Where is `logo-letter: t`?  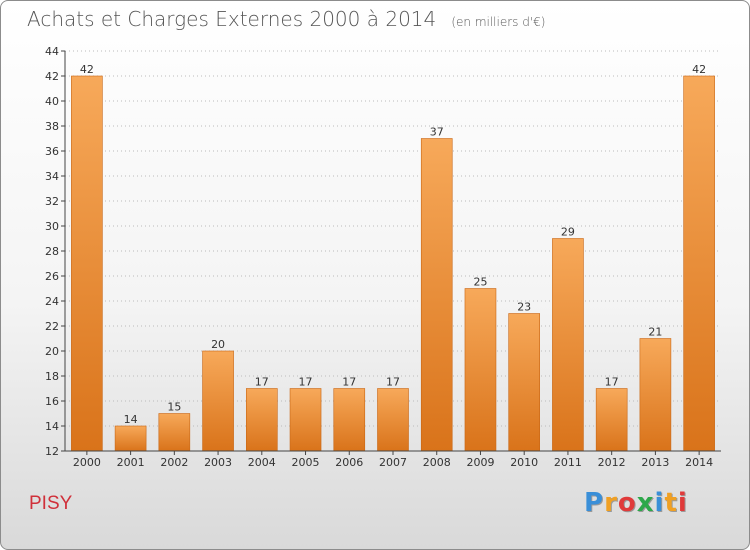
logo-letter: t is located at coordinates (671, 503).